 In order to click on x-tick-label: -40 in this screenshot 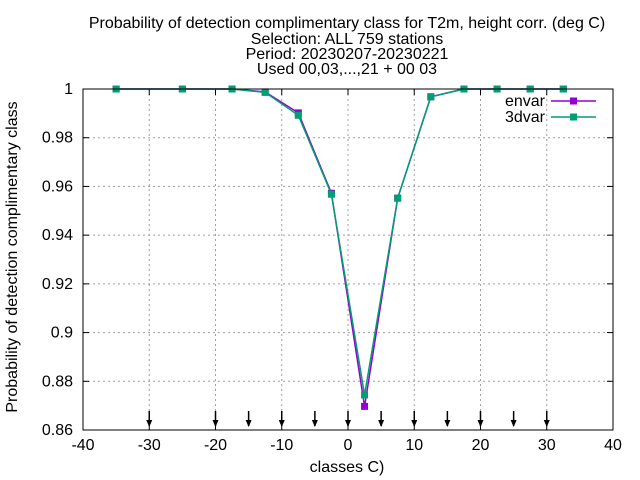, I will do `click(82, 445)`.